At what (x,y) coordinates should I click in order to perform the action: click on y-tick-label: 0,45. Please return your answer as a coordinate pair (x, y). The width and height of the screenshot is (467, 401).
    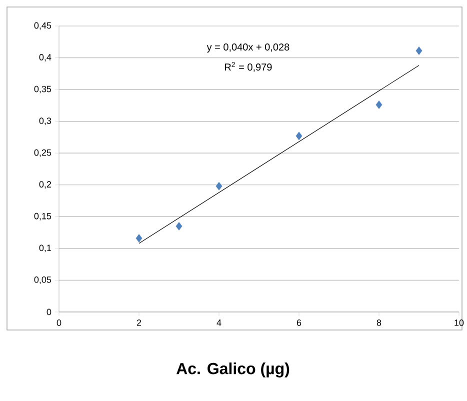
    Looking at the image, I should click on (43, 26).